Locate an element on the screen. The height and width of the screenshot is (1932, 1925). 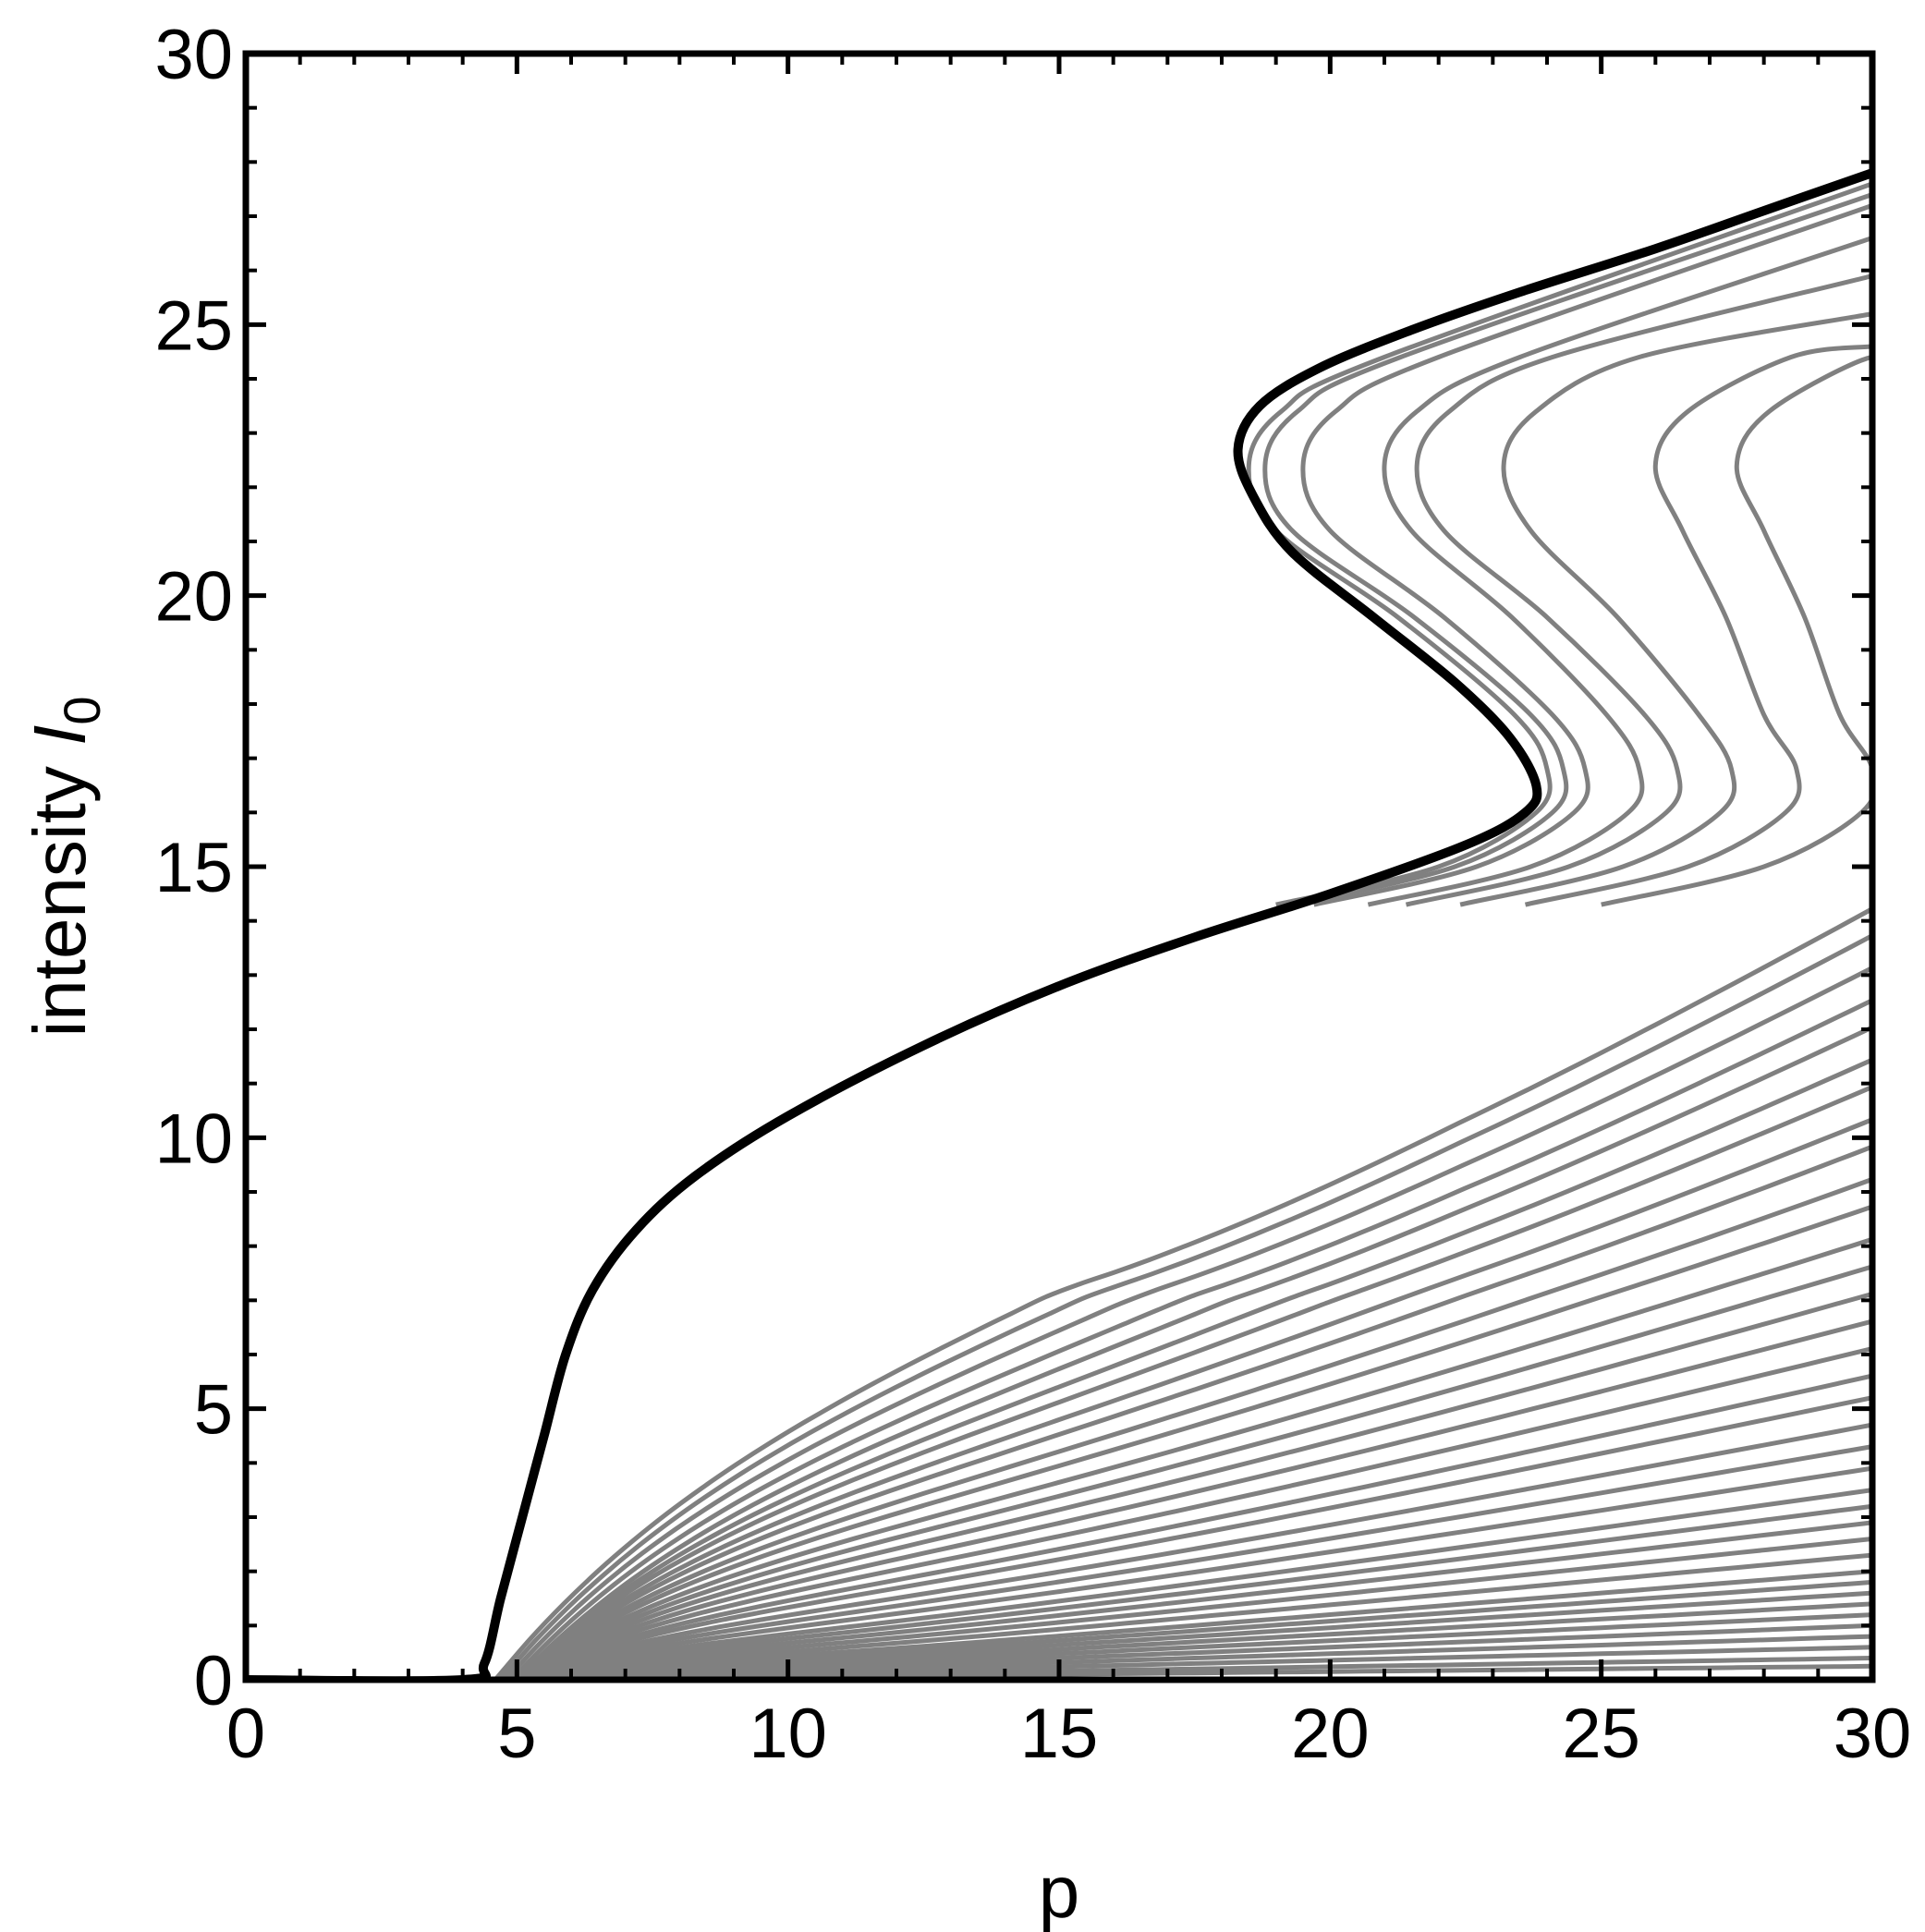
y-tick-label: 0 is located at coordinates (213, 1681).